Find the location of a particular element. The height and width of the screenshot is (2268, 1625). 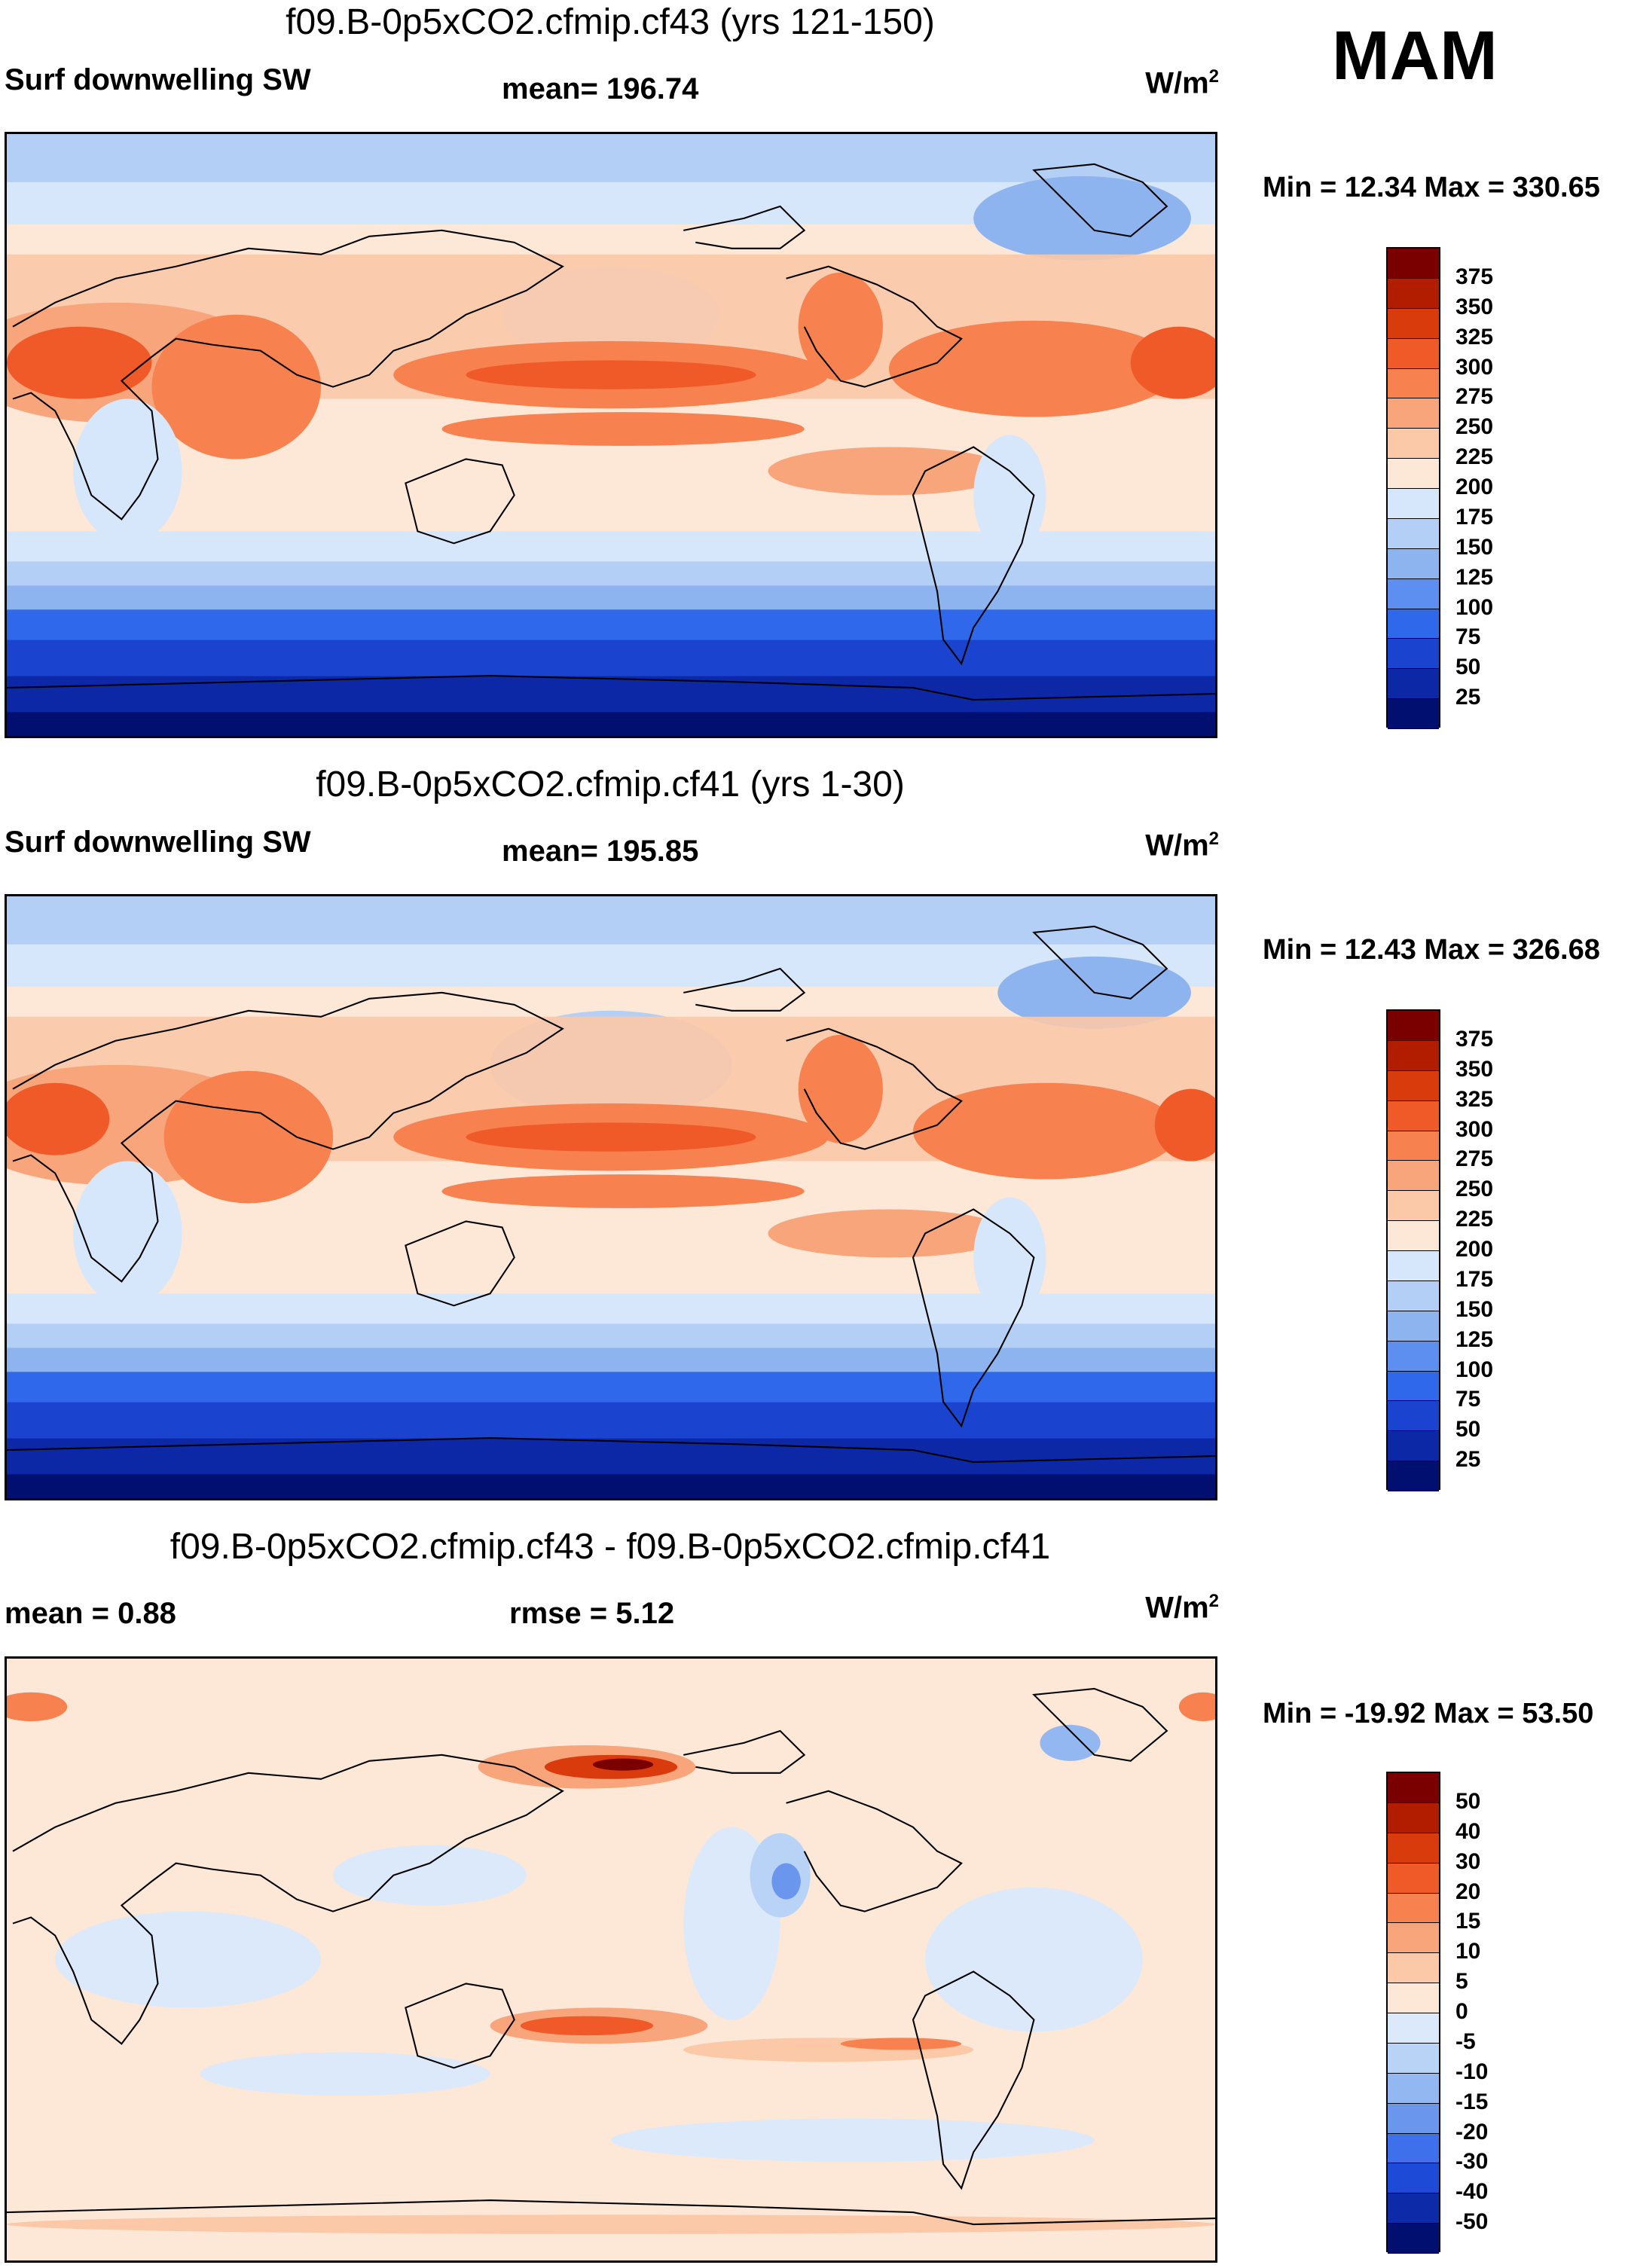

colorbar-tick-label: 20 is located at coordinates (1468, 1892).